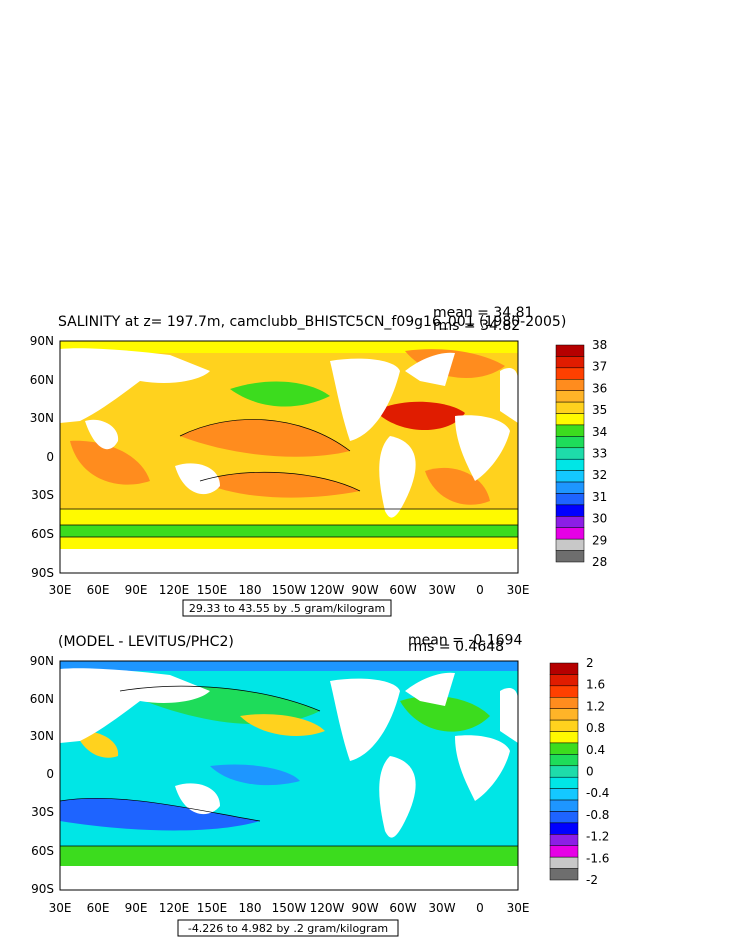  Describe the element at coordinates (420, 416) in the screenshot. I see `north-atlantic-high` at that location.